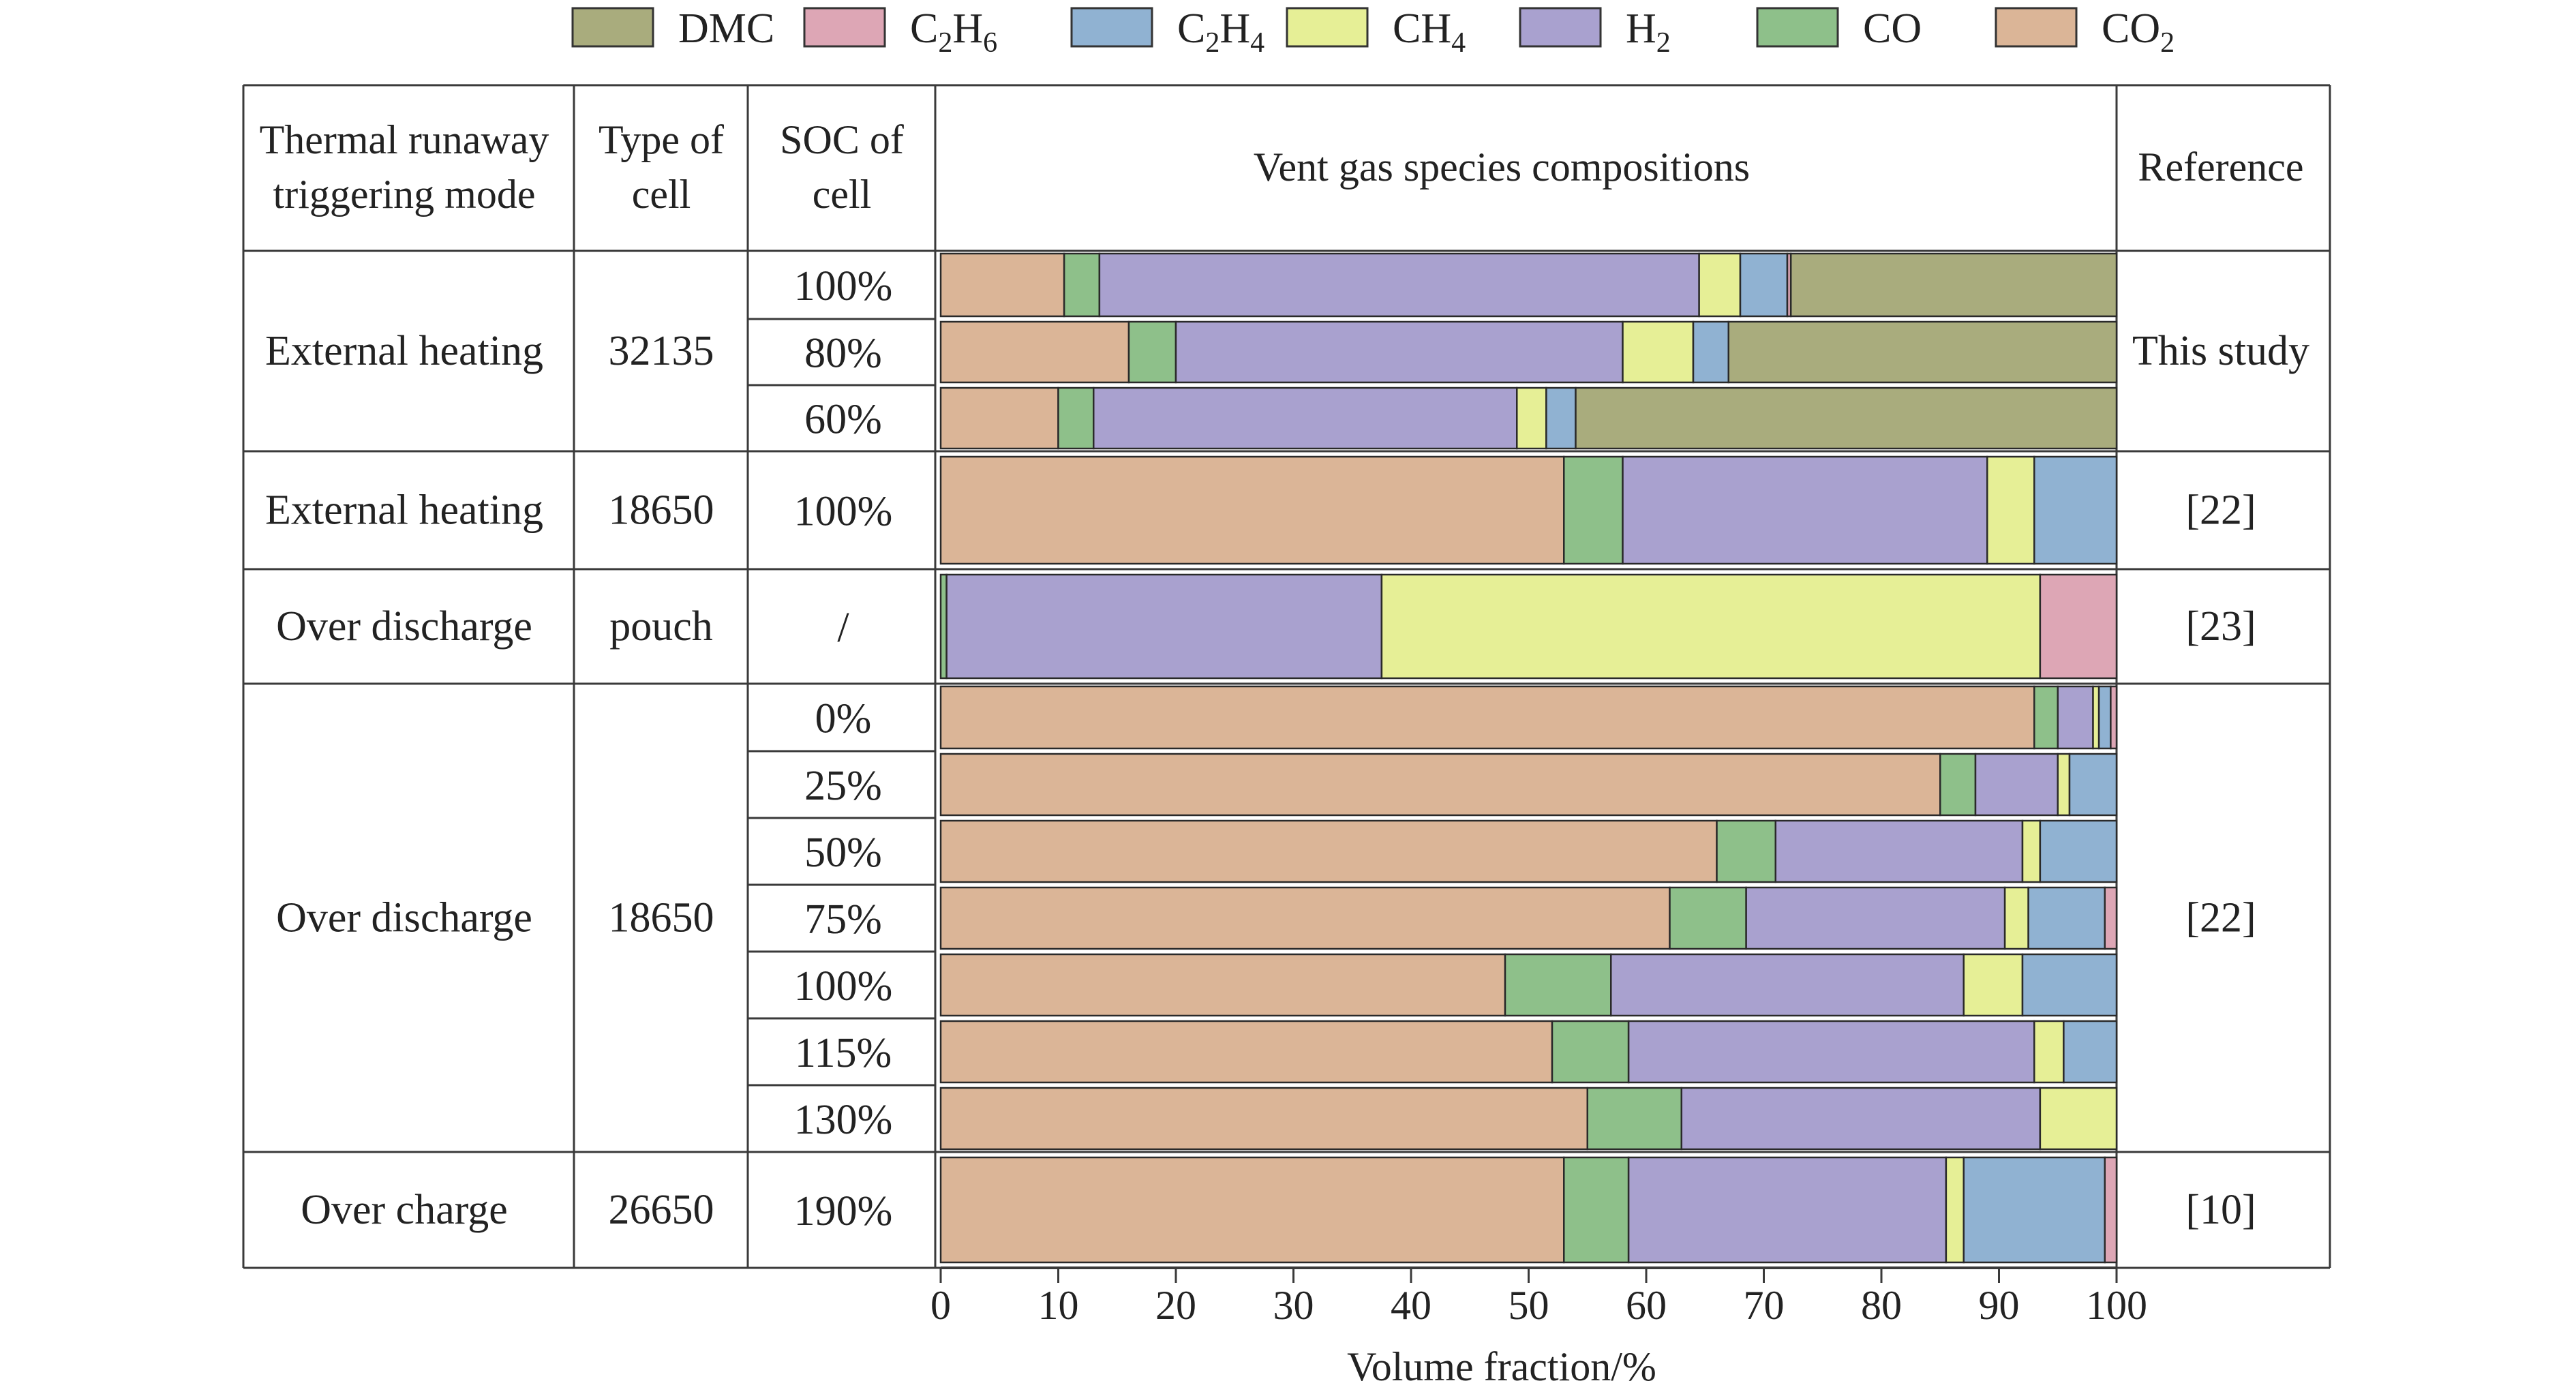 This screenshot has height=1396, width=2576. I want to click on group-mode-label: Over discharge, so click(404, 626).